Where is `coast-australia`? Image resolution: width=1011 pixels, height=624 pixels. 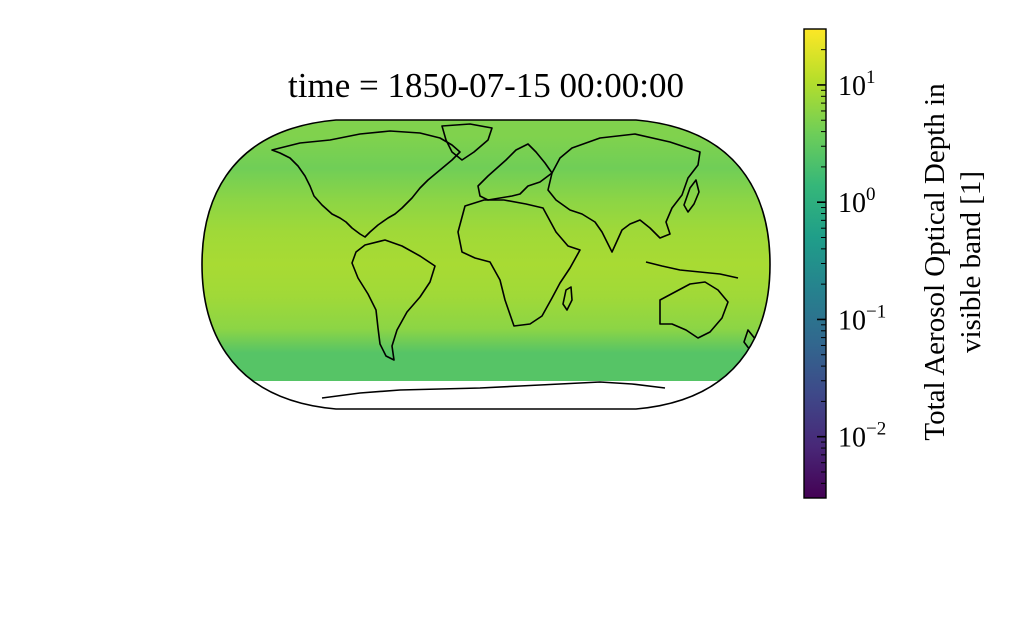 coast-australia is located at coordinates (694, 310).